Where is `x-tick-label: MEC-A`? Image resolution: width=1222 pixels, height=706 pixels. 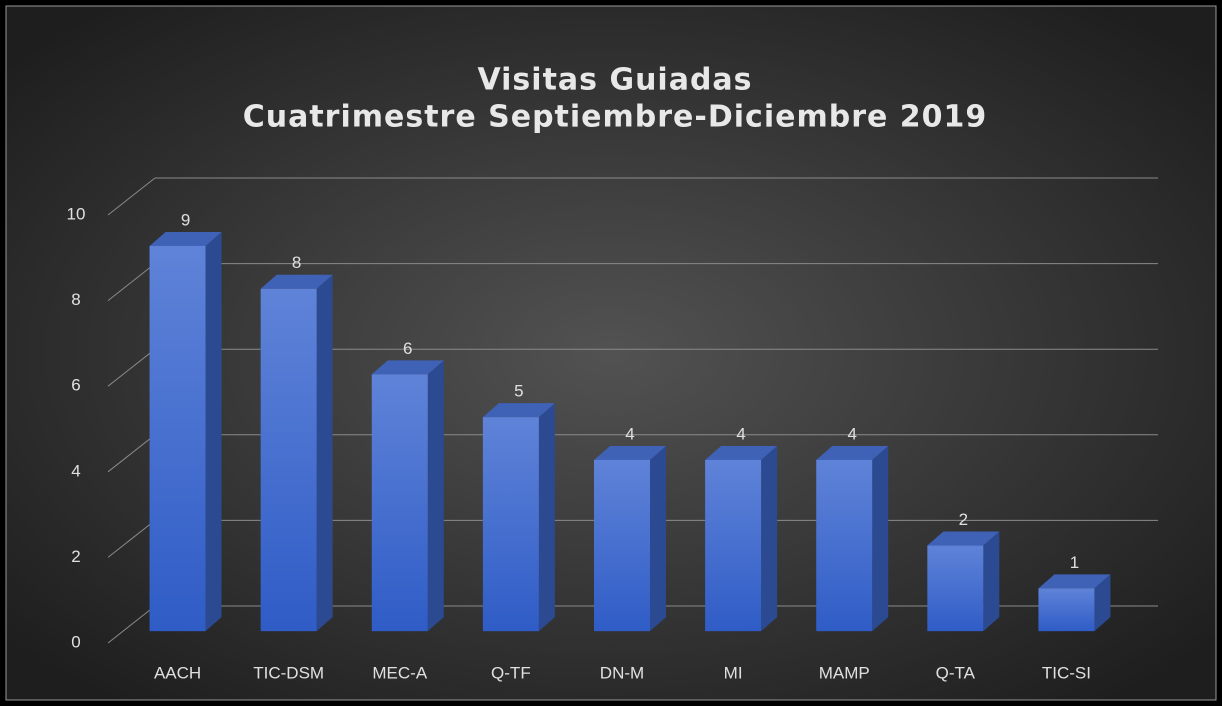 x-tick-label: MEC-A is located at coordinates (399, 672).